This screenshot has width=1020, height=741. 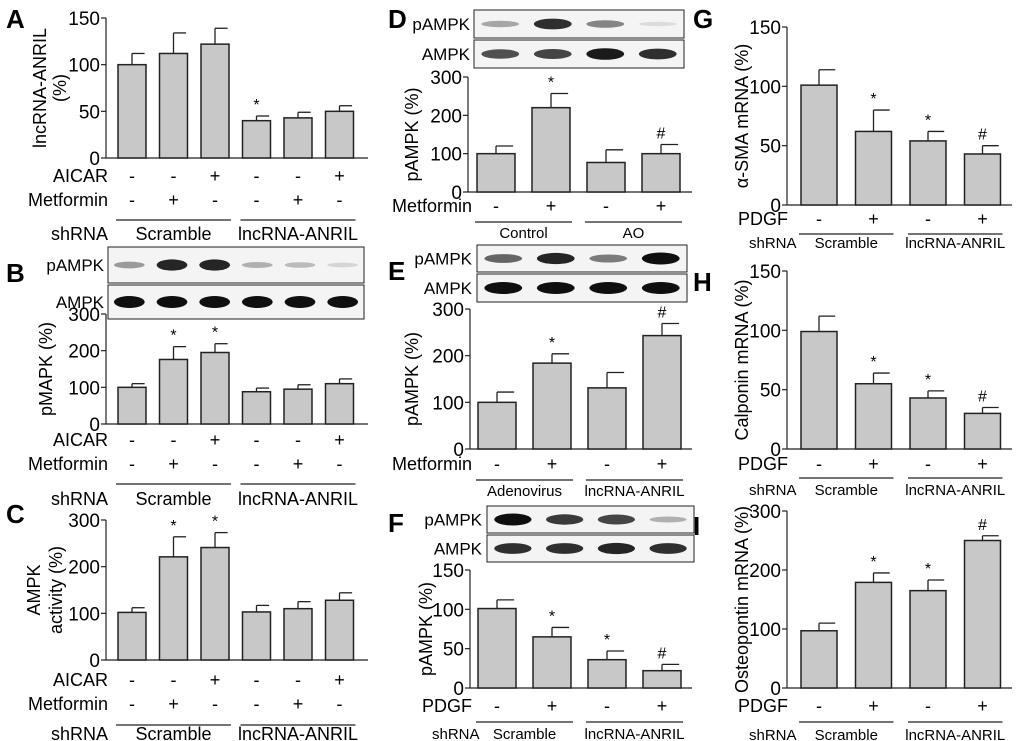 I want to click on panel-letter: B, so click(x=15, y=273).